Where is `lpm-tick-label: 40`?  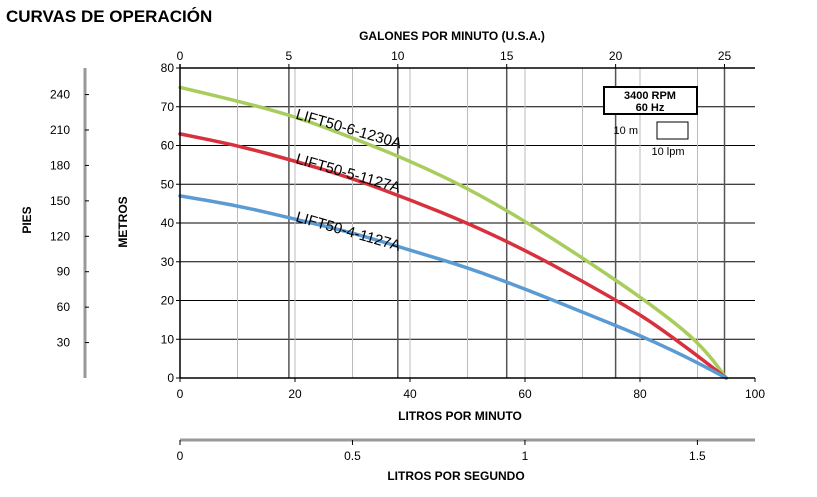
lpm-tick-label: 40 is located at coordinates (410, 394).